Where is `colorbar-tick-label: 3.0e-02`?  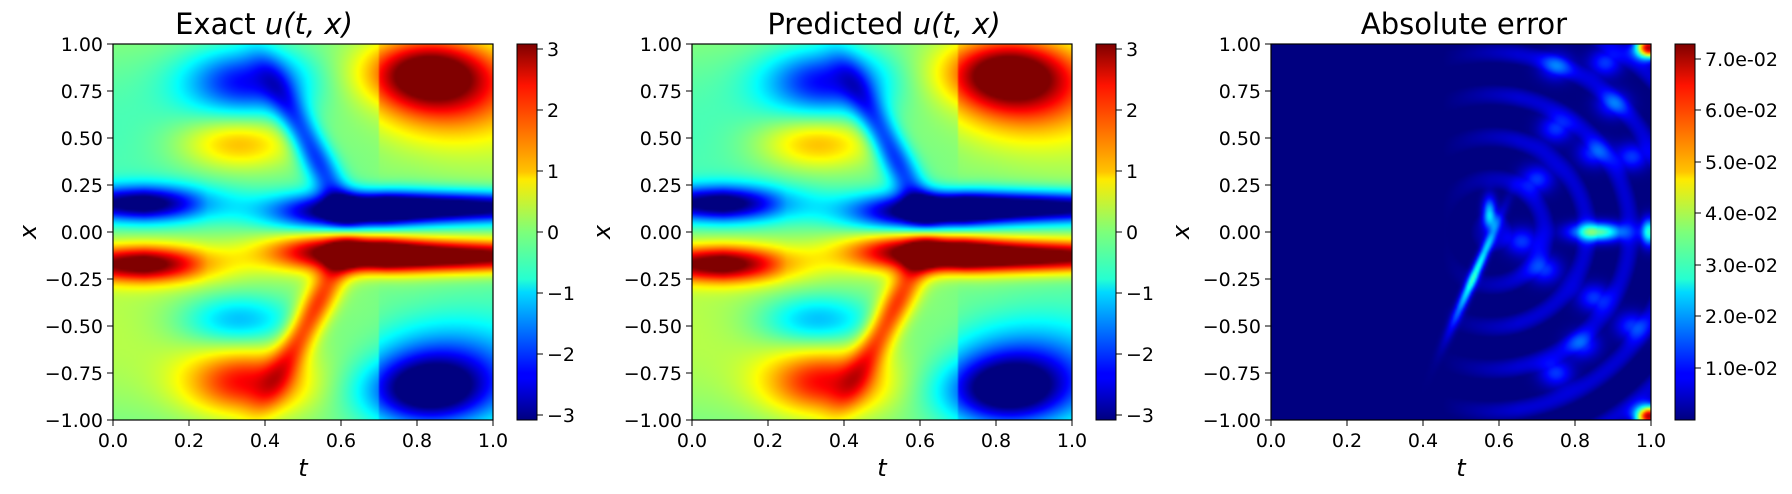
colorbar-tick-label: 3.0e-02 is located at coordinates (1741, 266).